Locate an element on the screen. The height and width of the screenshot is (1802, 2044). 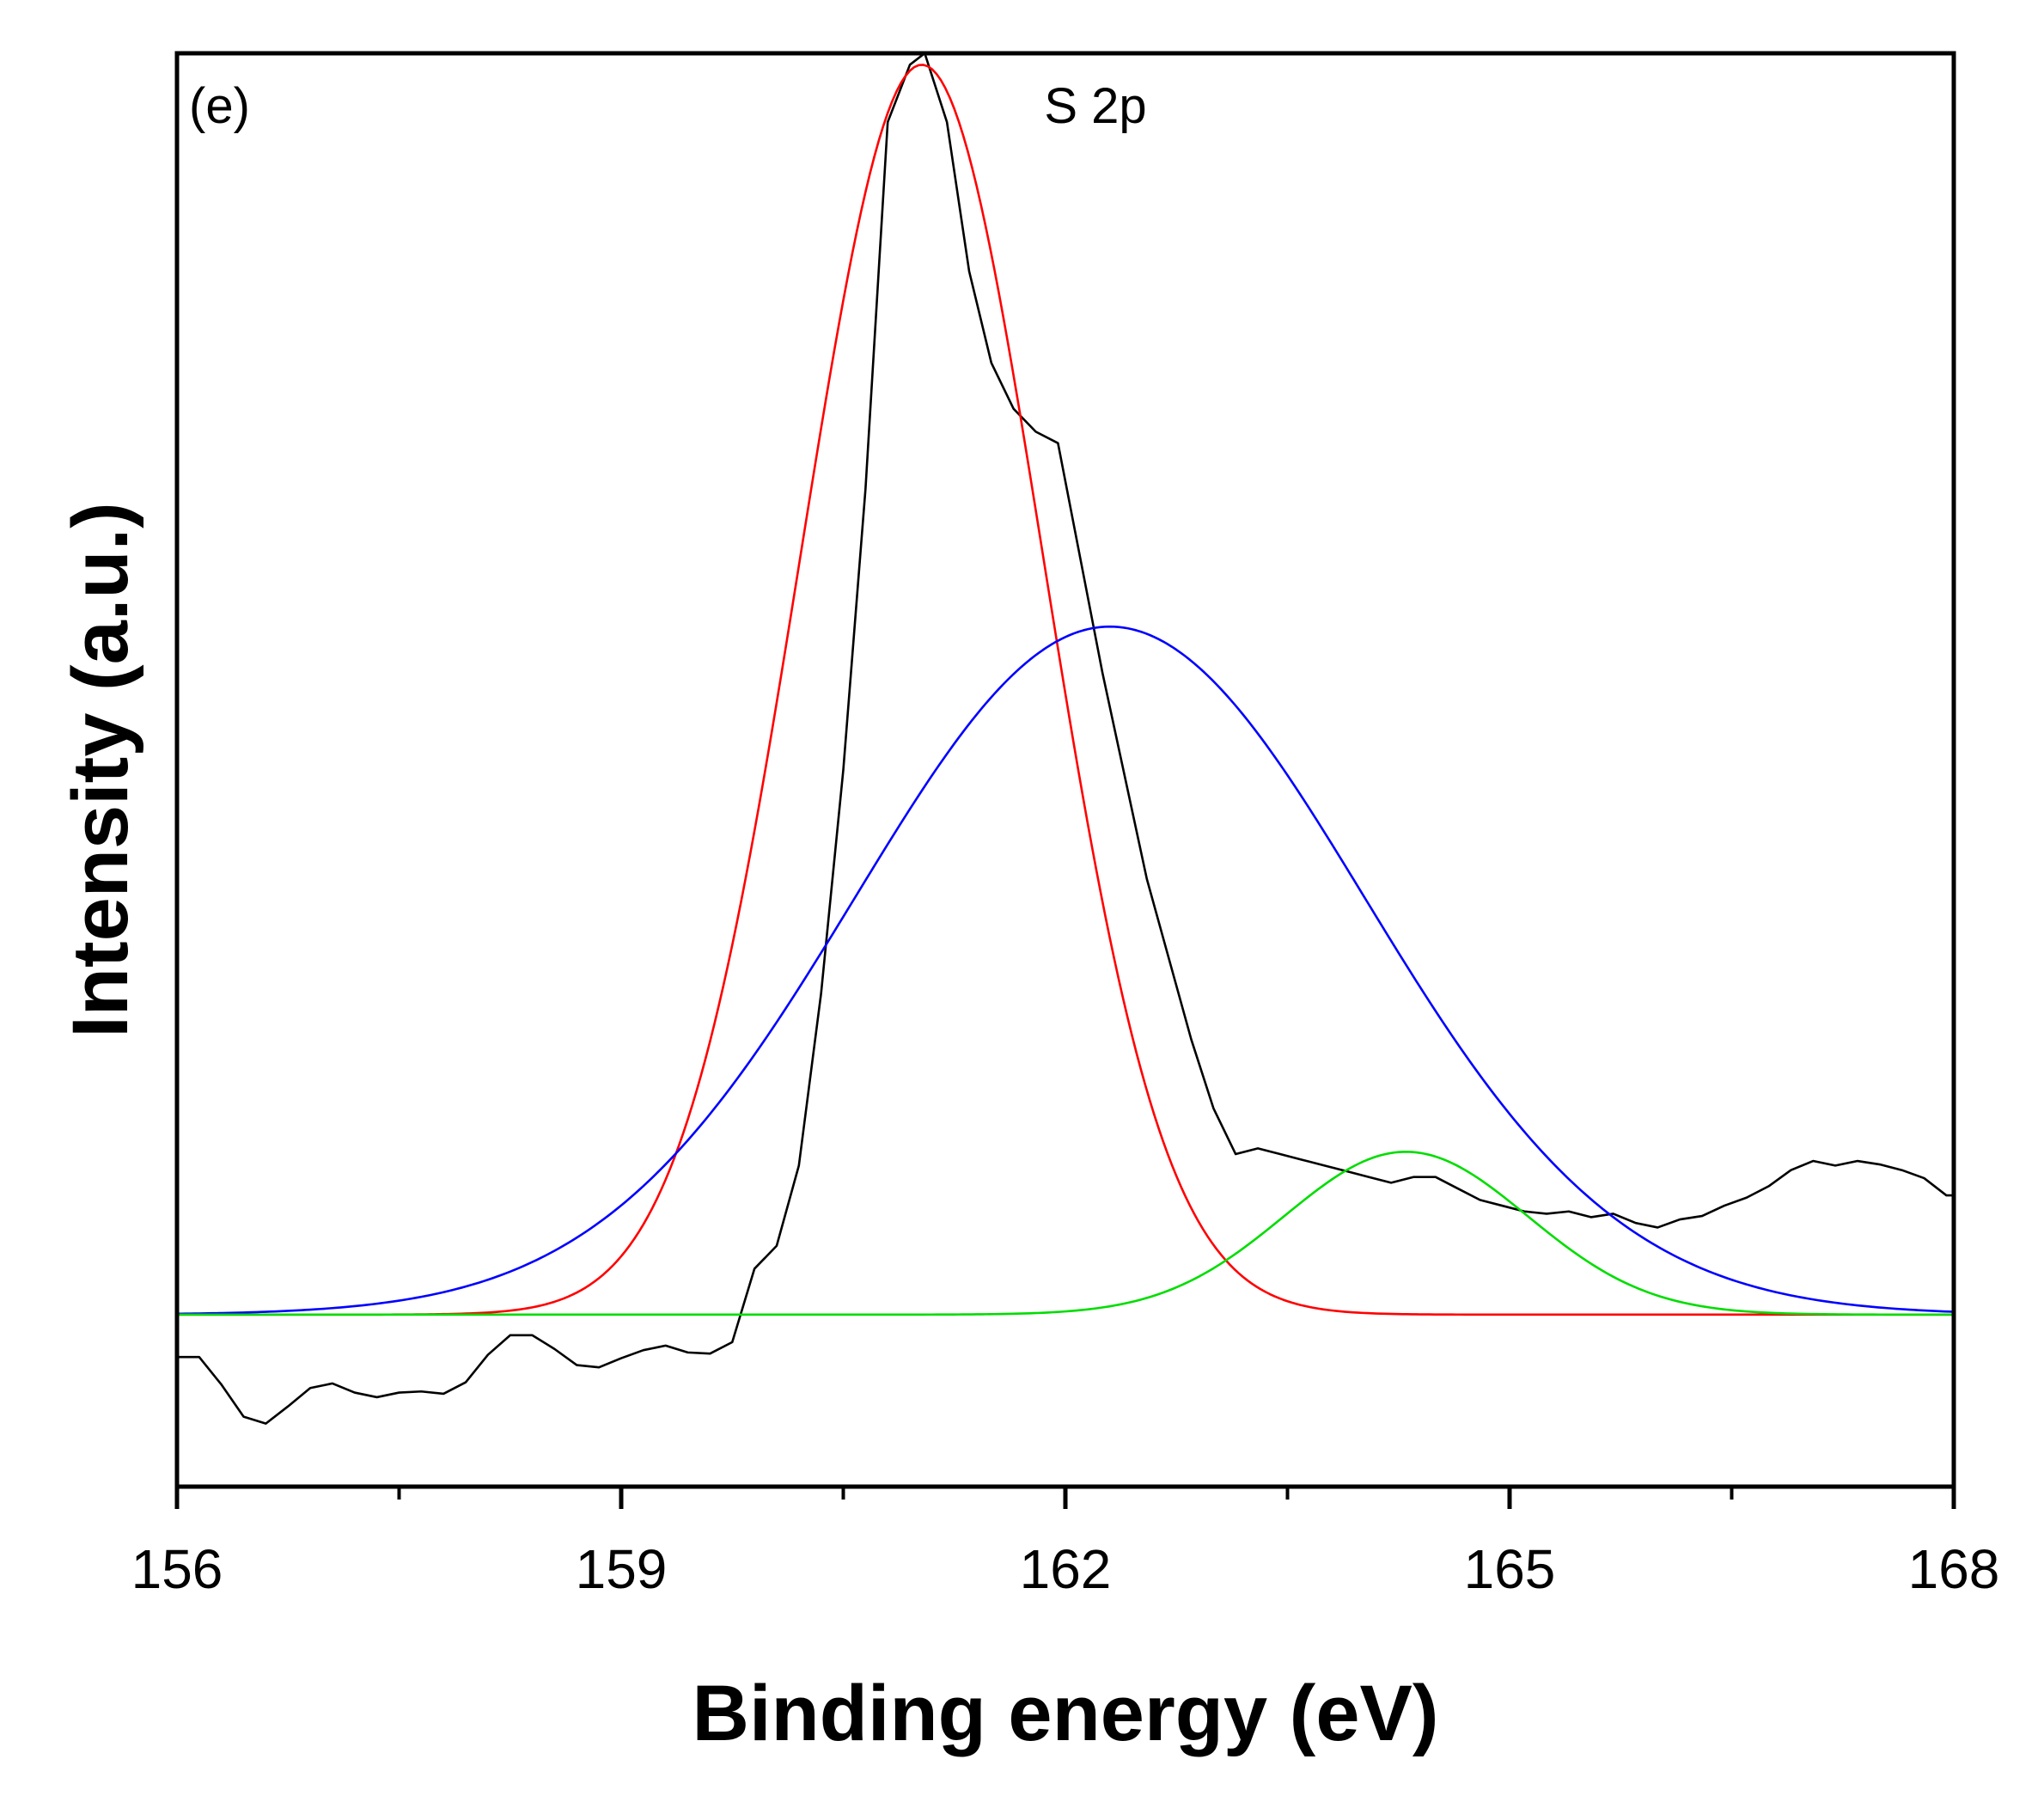
panel-label: (e) is located at coordinates (219, 106).